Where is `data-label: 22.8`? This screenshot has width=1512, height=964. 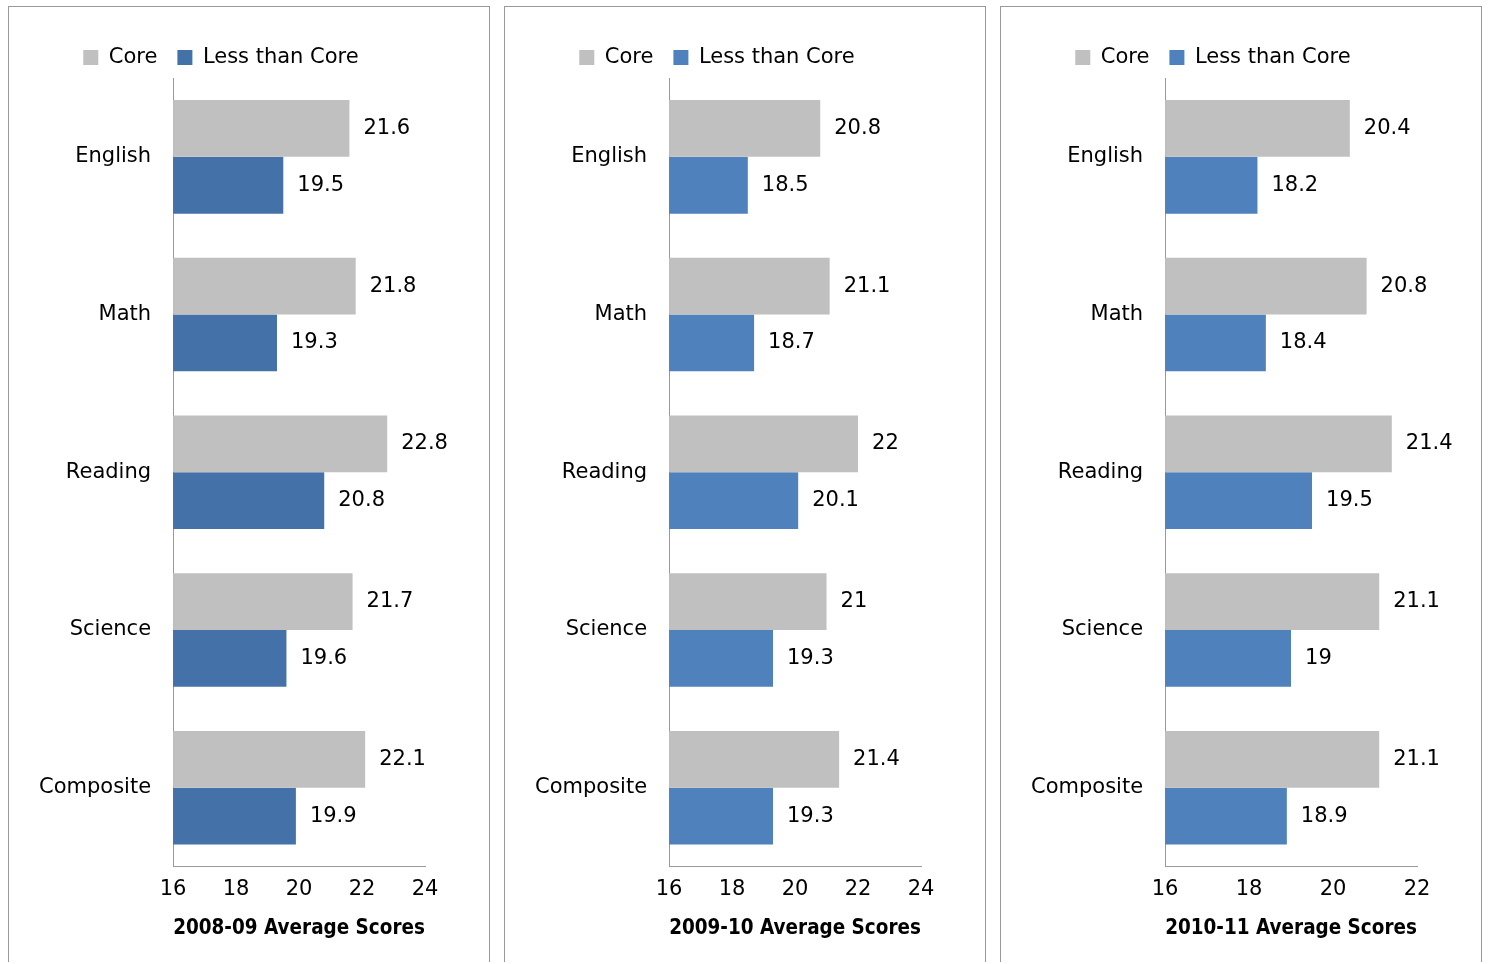 data-label: 22.8 is located at coordinates (424, 442).